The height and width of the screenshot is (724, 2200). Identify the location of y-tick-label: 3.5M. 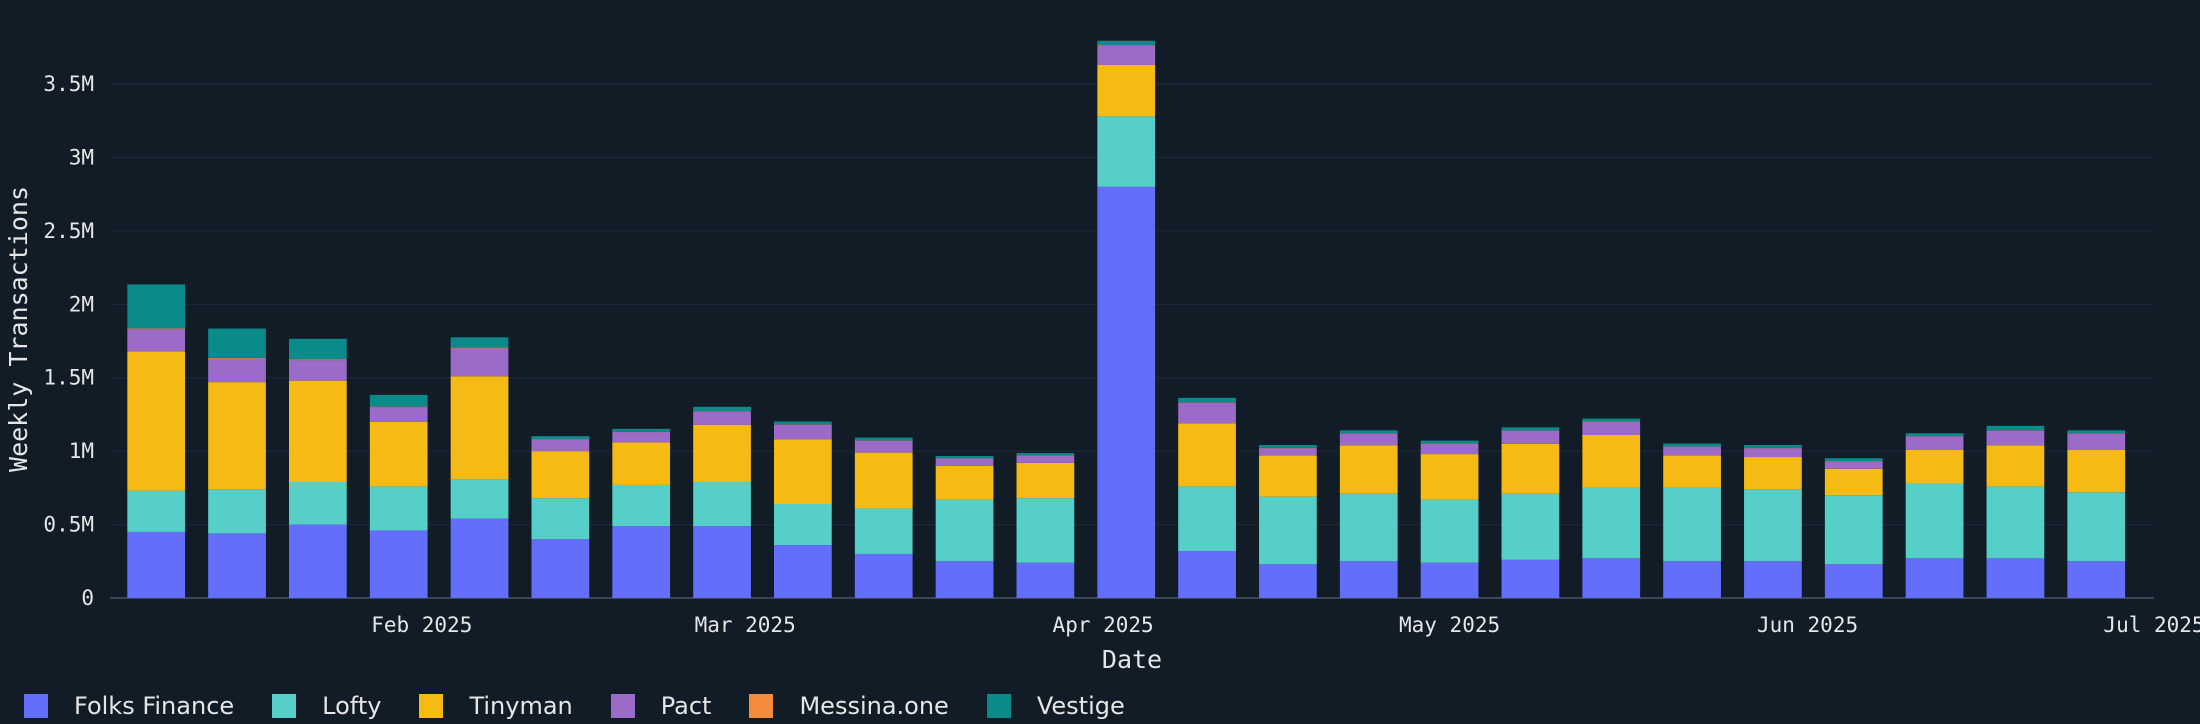
(68, 84).